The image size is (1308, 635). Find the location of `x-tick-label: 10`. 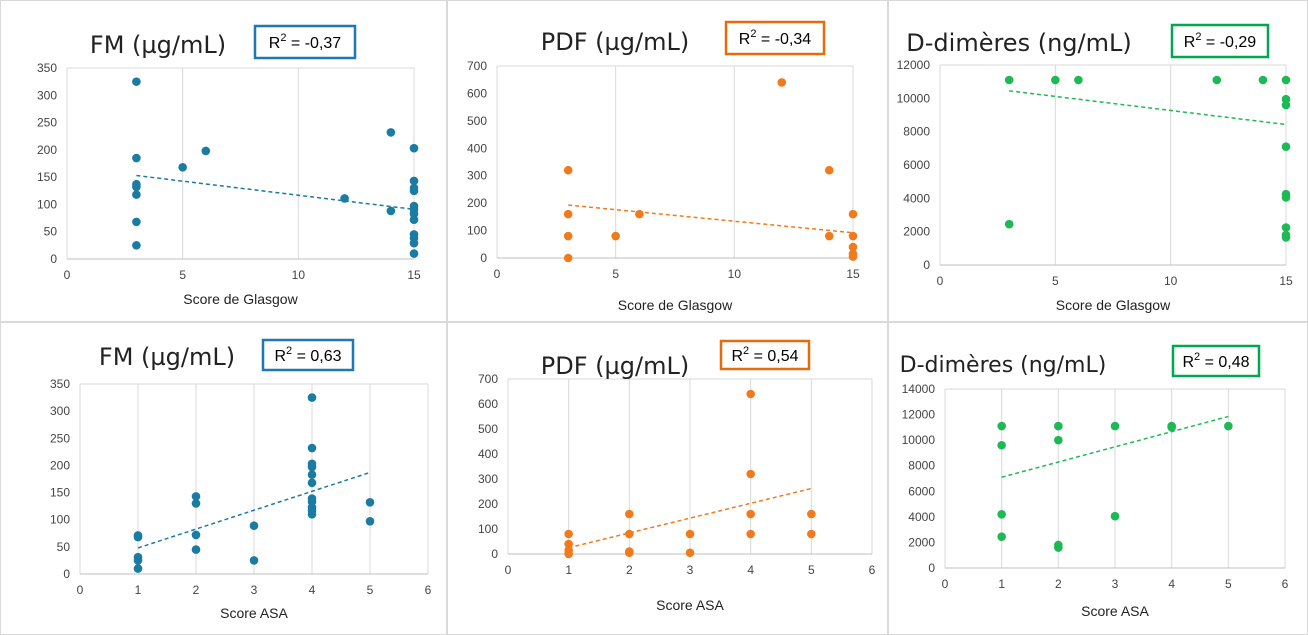

x-tick-label: 10 is located at coordinates (735, 274).